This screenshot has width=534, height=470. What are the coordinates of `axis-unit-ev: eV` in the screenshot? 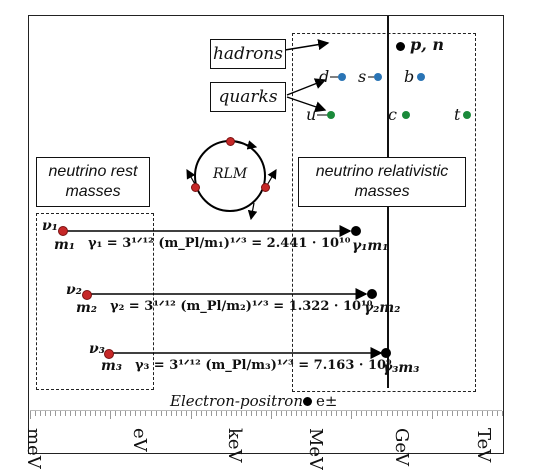 It's located at (139, 440).